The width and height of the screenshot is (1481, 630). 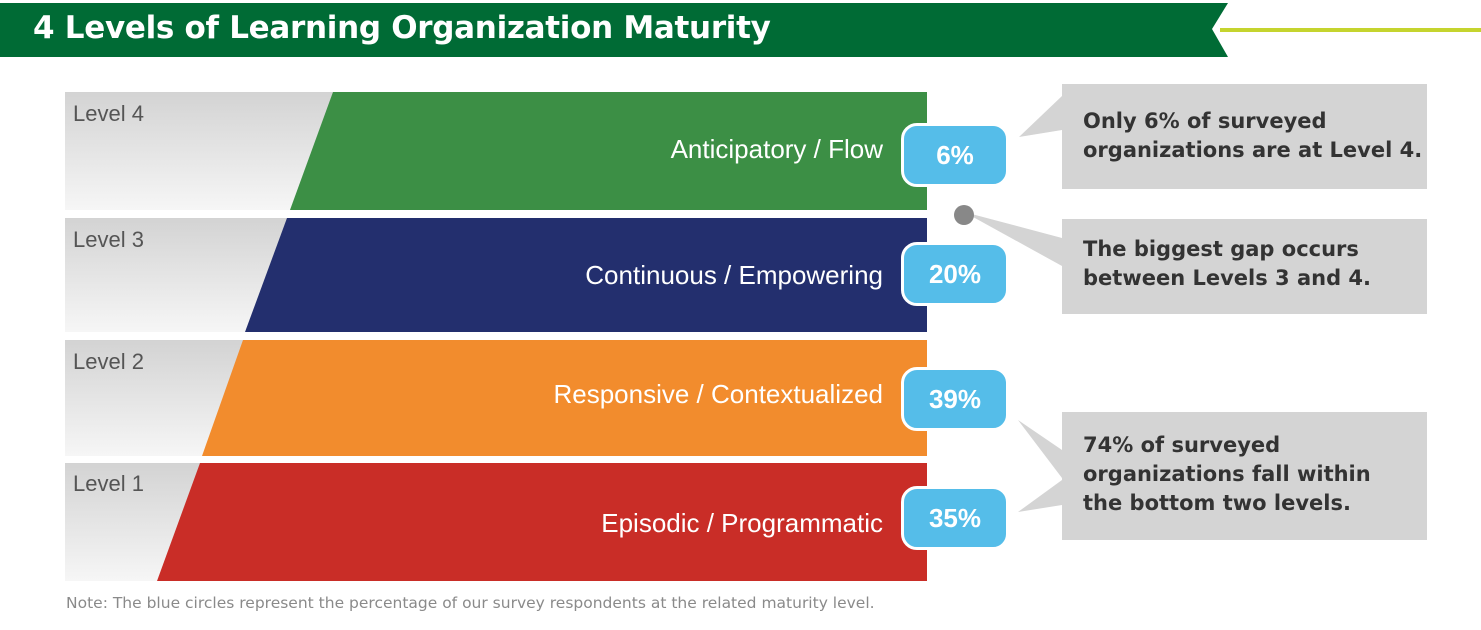 What do you see at coordinates (955, 399) in the screenshot?
I see `level-2-percent-badge: 39%` at bounding box center [955, 399].